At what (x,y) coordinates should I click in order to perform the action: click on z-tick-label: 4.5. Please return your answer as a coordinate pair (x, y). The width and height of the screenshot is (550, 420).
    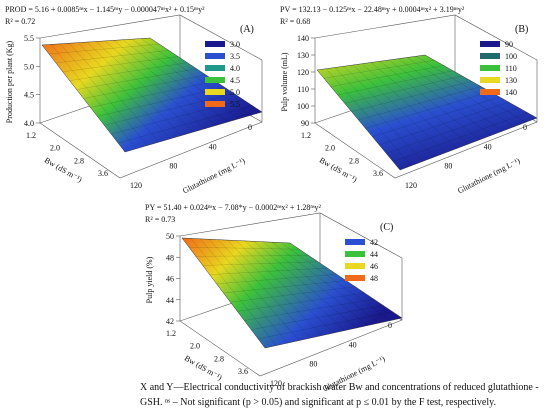
    Looking at the image, I should click on (29, 95).